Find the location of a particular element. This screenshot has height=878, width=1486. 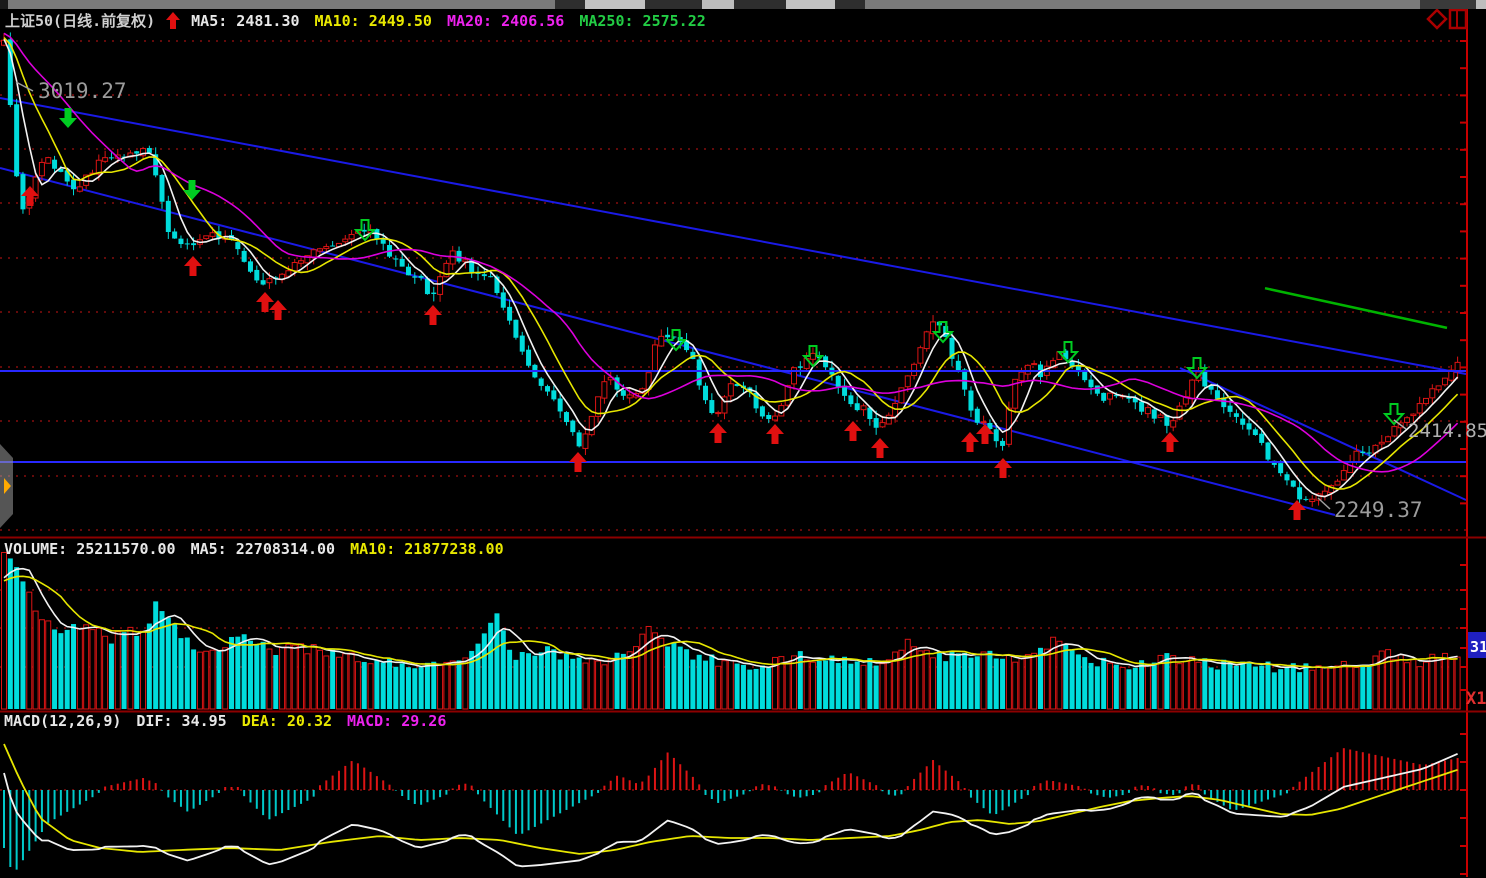

scale-x1-button: X1 is located at coordinates (1476, 699).